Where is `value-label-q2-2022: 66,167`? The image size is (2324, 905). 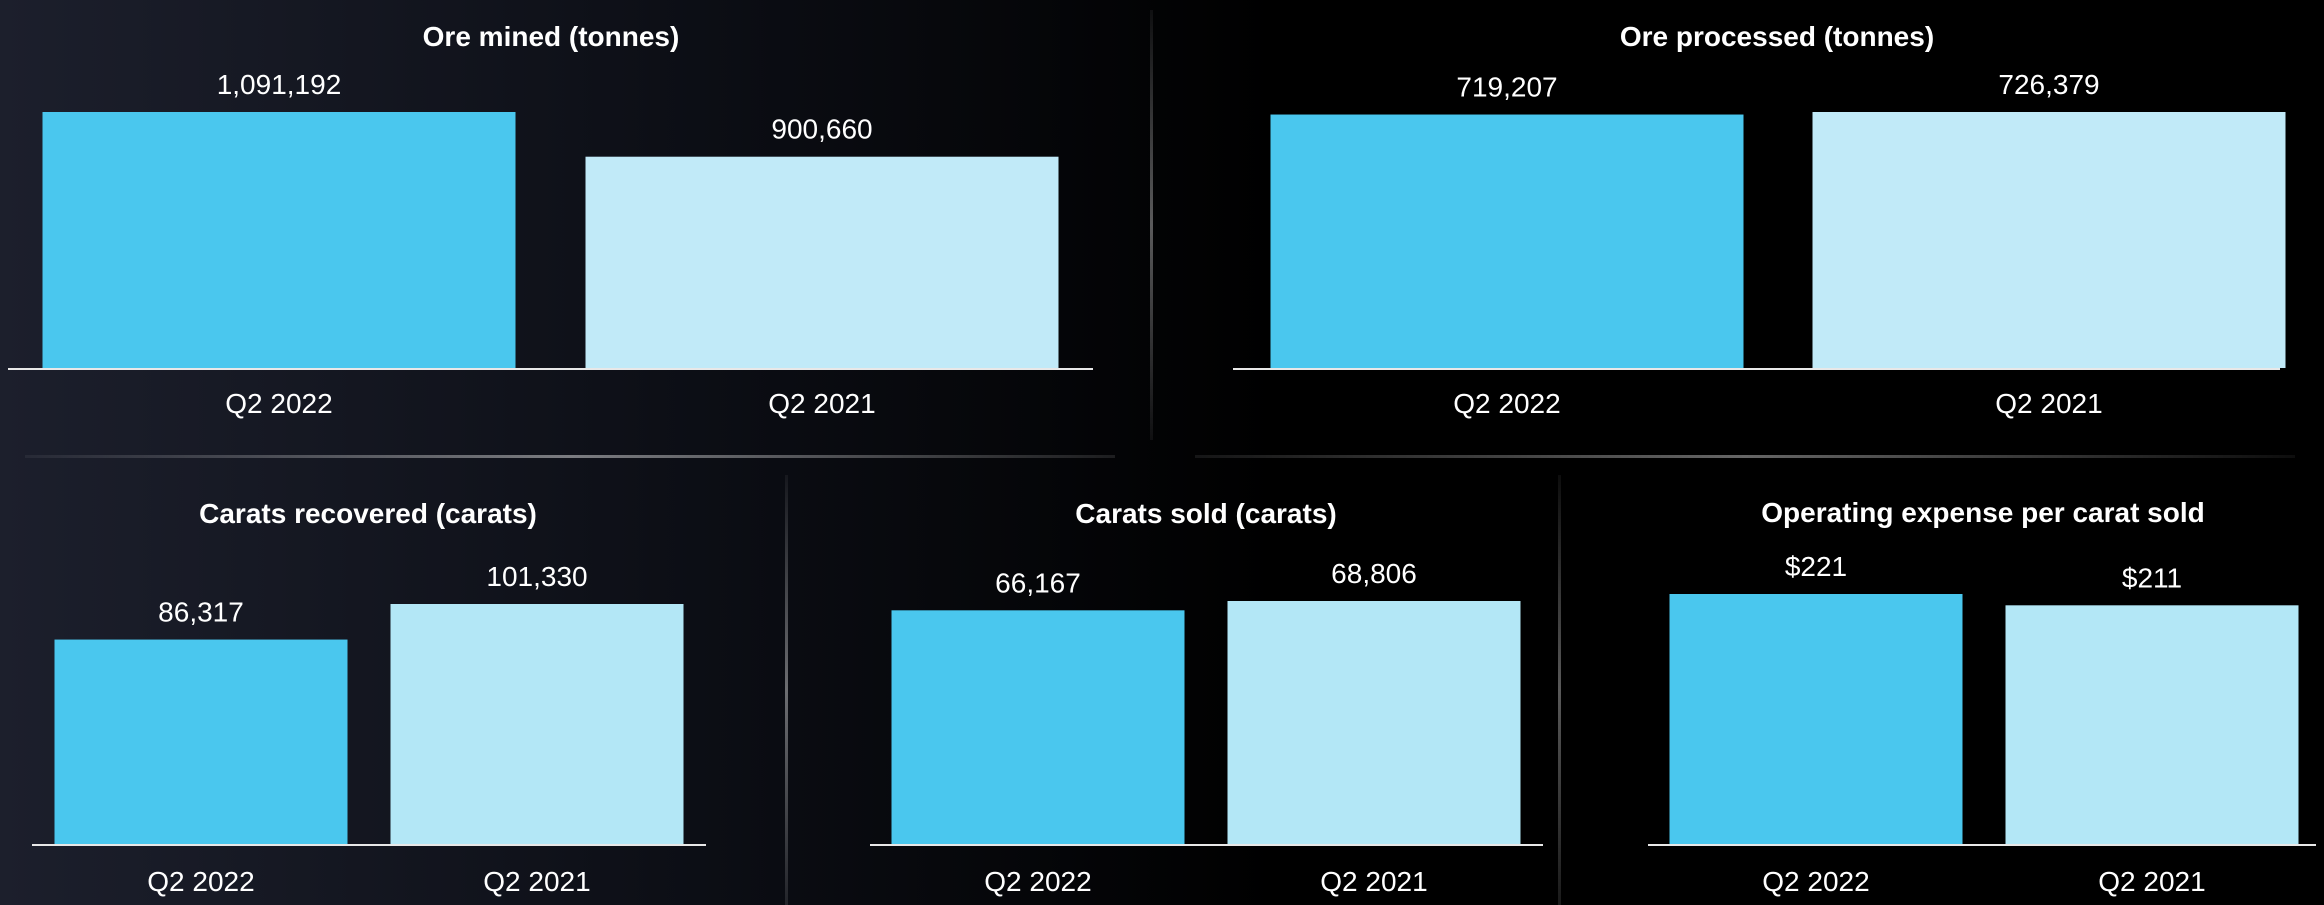 value-label-q2-2022: 66,167 is located at coordinates (1038, 582).